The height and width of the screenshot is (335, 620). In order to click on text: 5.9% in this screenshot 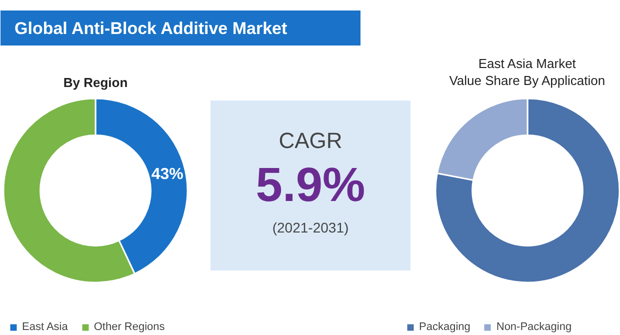, I will do `click(311, 185)`.